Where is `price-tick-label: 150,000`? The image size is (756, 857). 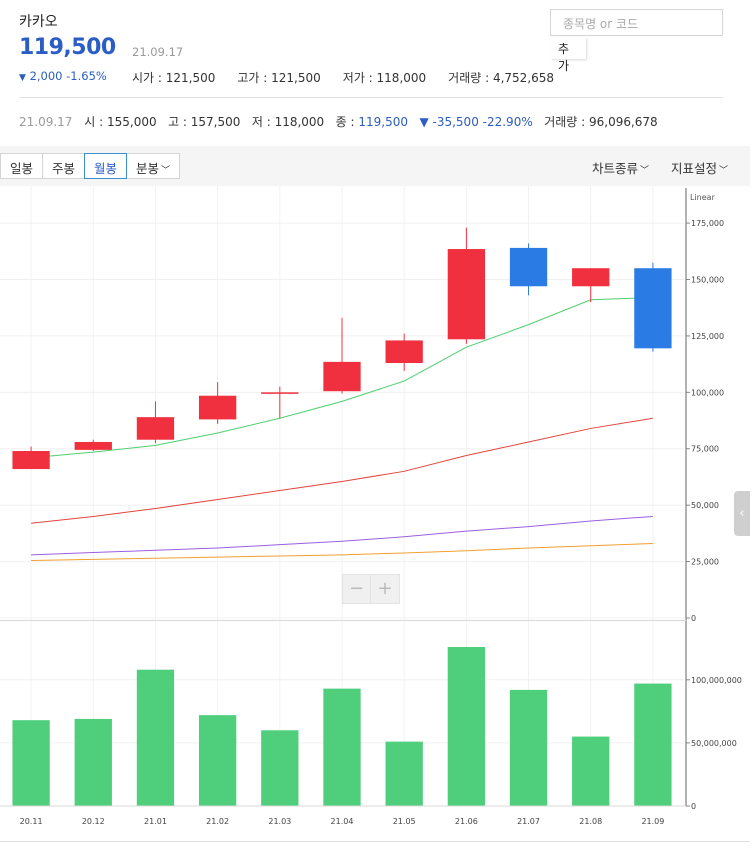
price-tick-label: 150,000 is located at coordinates (707, 279).